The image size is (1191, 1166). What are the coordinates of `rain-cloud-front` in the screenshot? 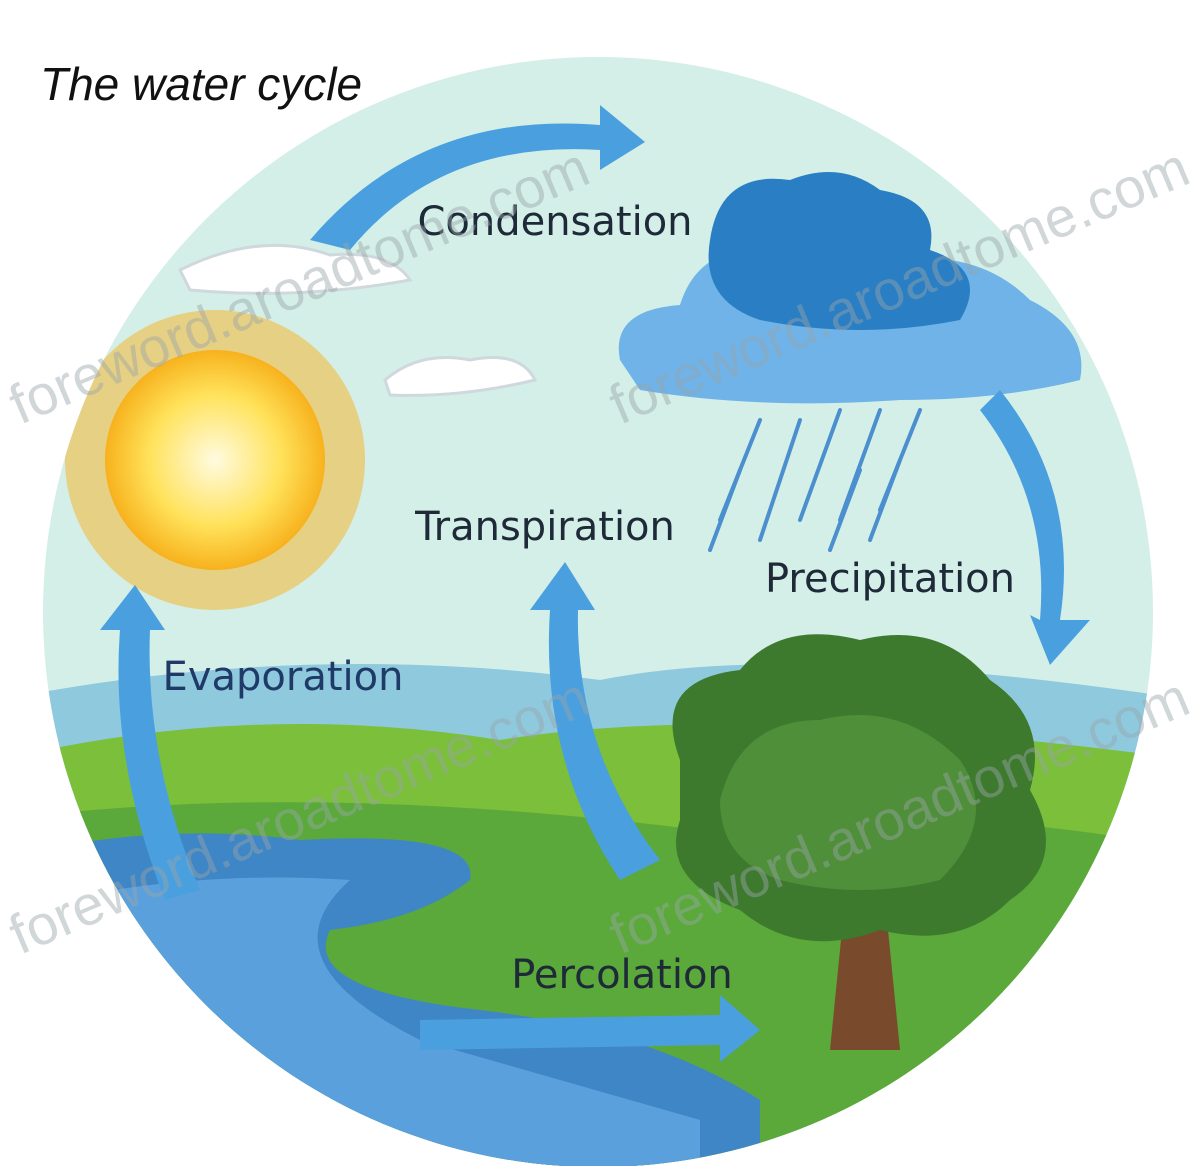 It's located at (839, 251).